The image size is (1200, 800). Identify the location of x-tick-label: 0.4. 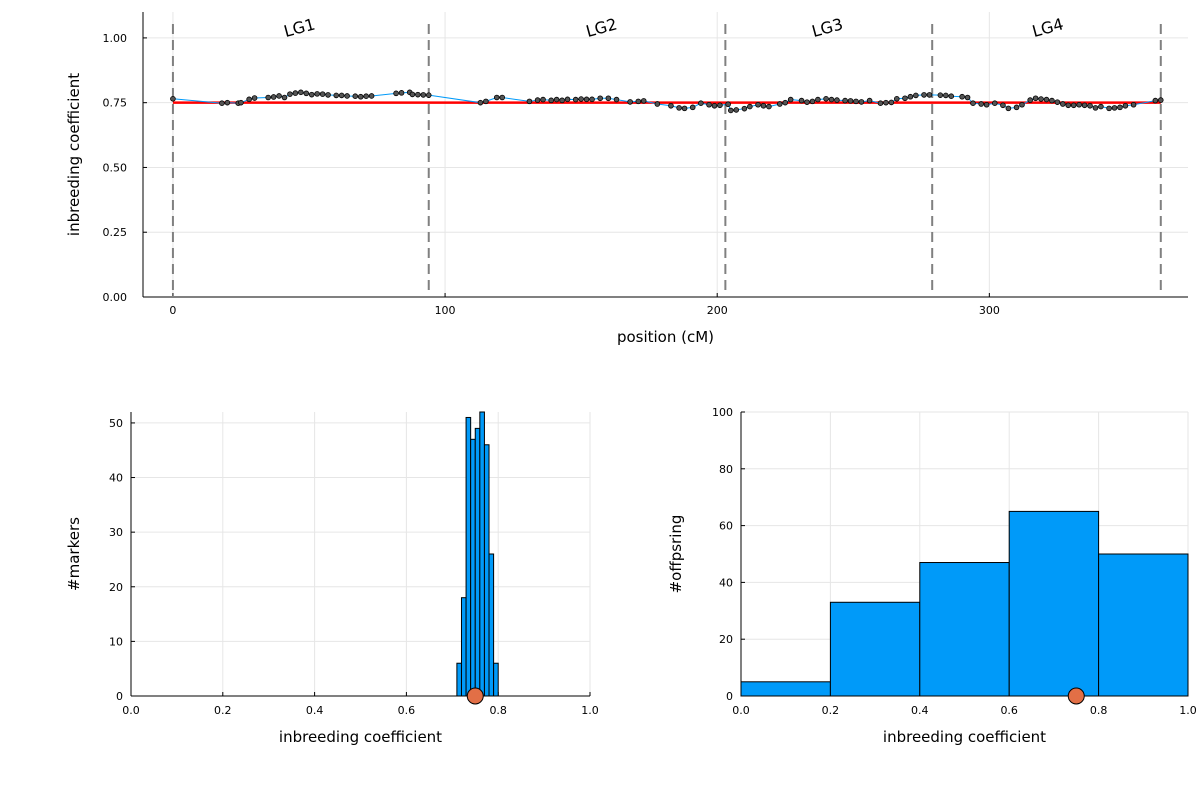
(315, 710).